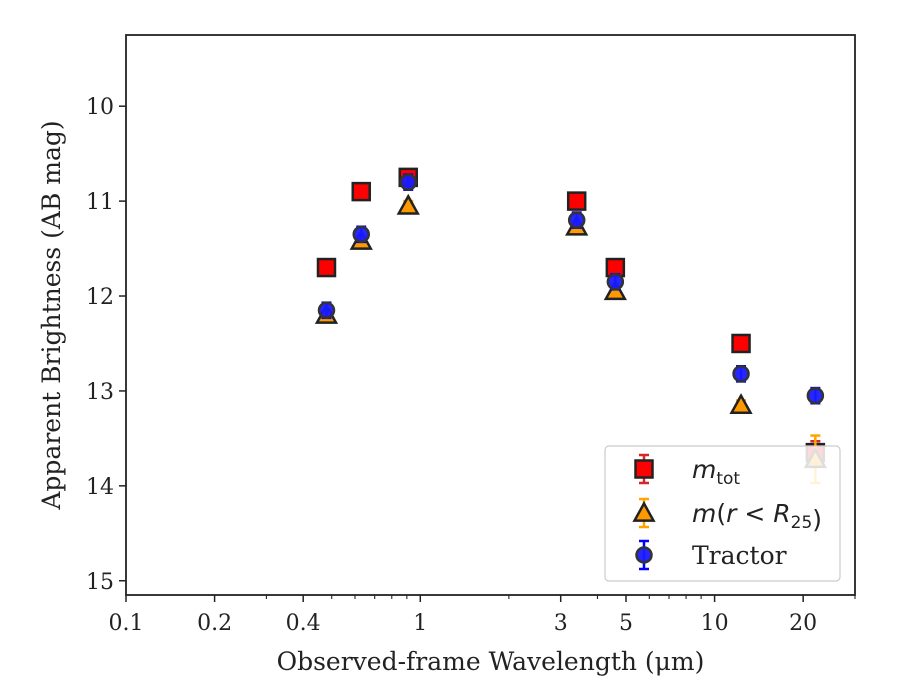  What do you see at coordinates (214, 623) in the screenshot?
I see `x-tick-label: 0.2` at bounding box center [214, 623].